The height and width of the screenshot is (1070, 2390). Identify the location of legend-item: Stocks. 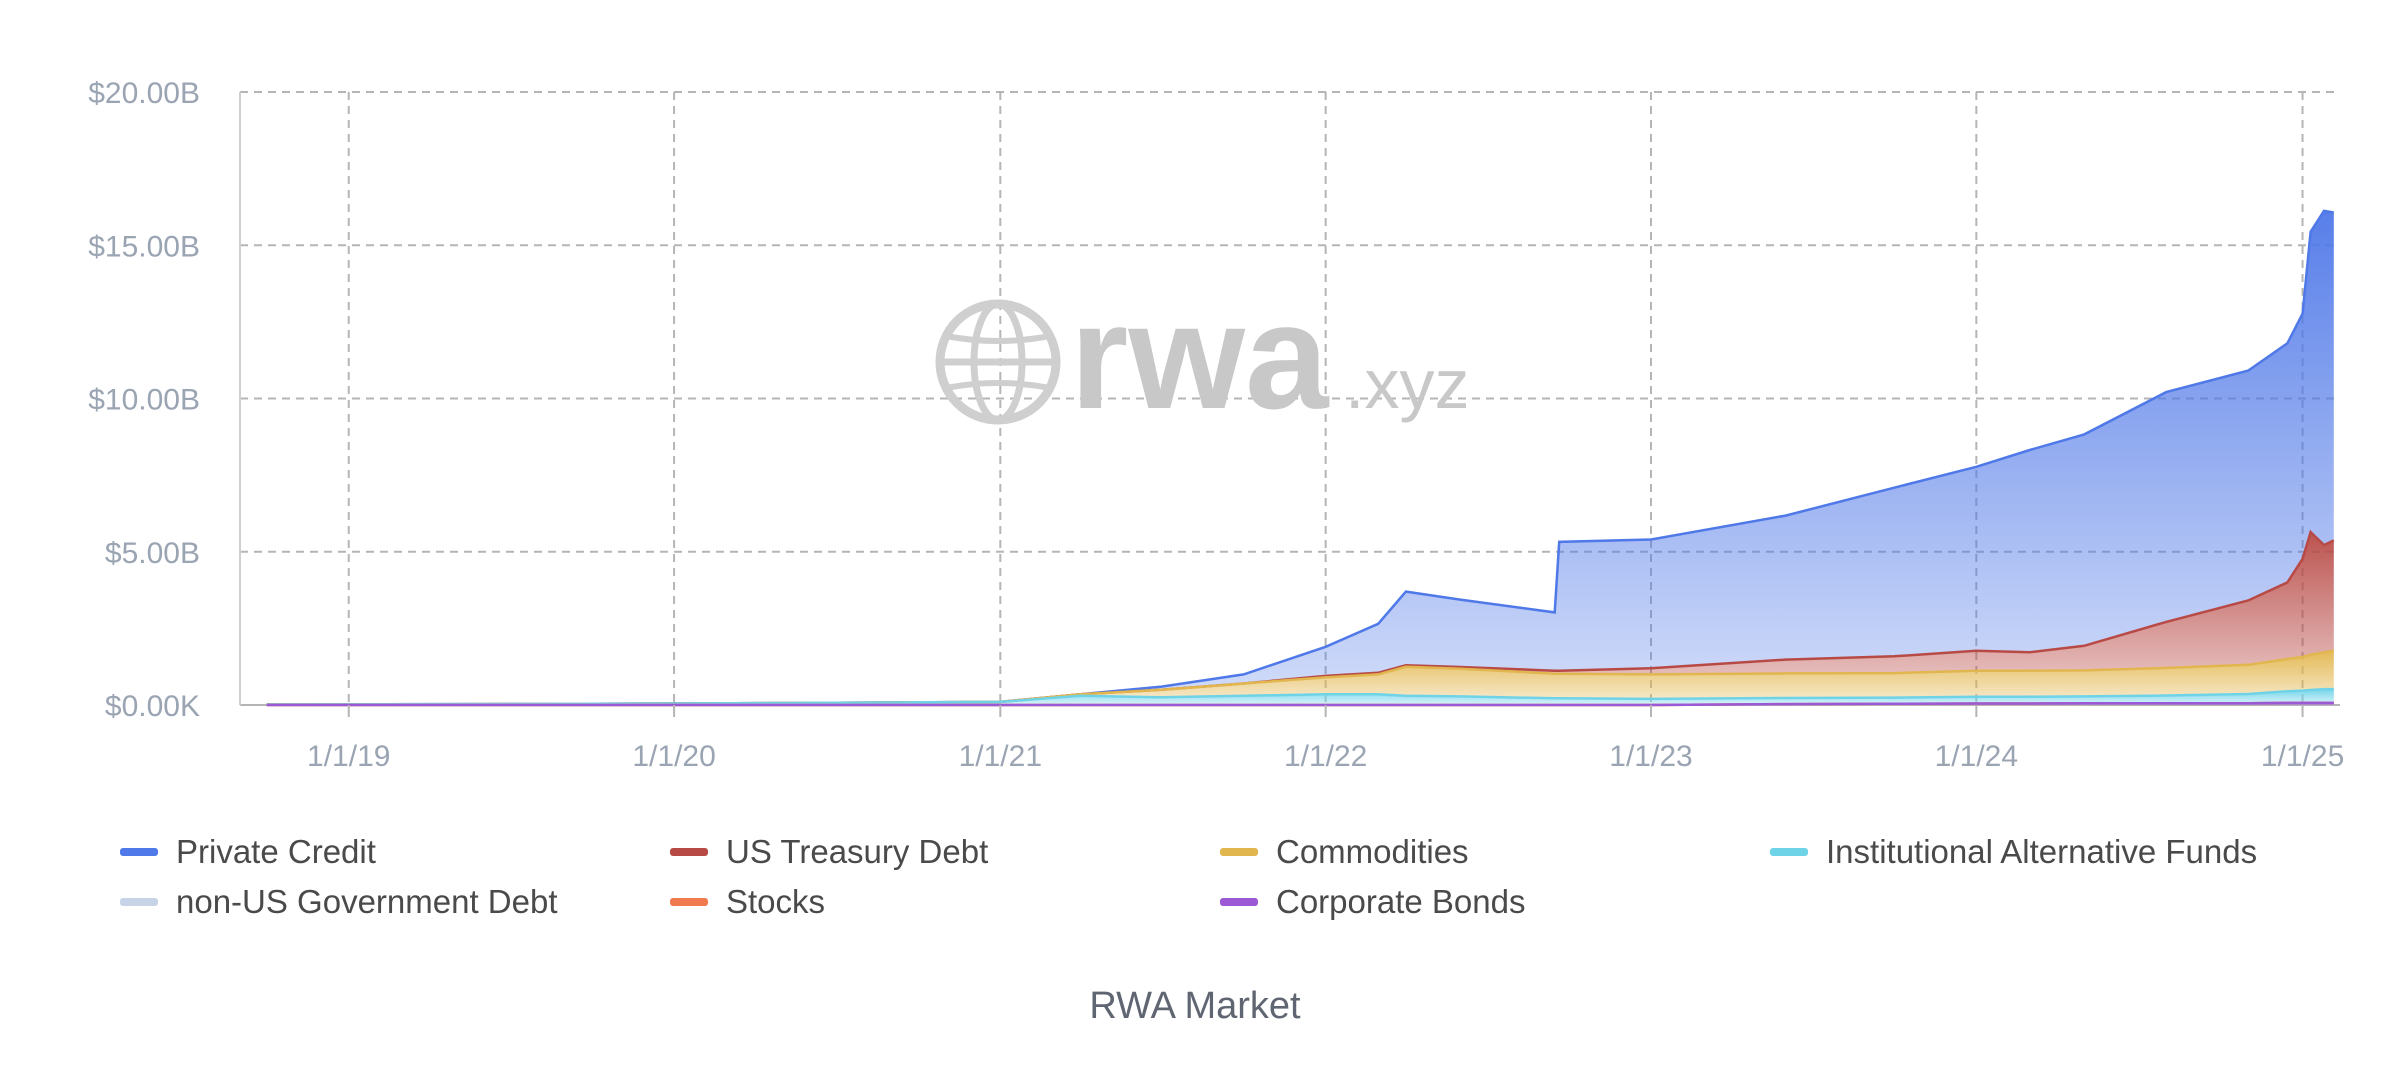
(747, 902).